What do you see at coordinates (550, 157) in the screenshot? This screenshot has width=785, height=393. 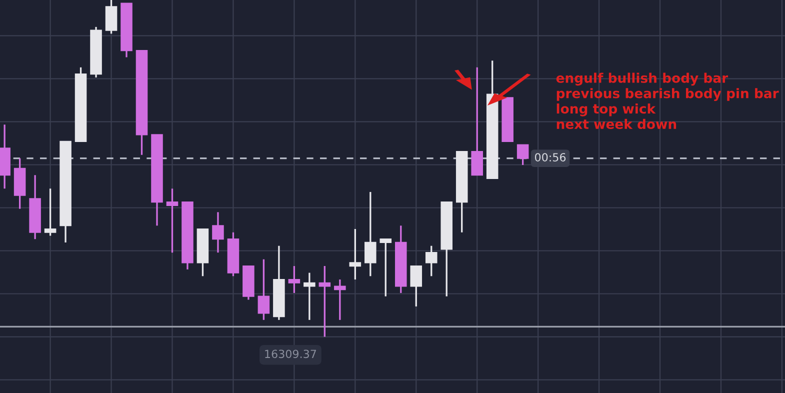 I see `text: 00:56` at bounding box center [550, 157].